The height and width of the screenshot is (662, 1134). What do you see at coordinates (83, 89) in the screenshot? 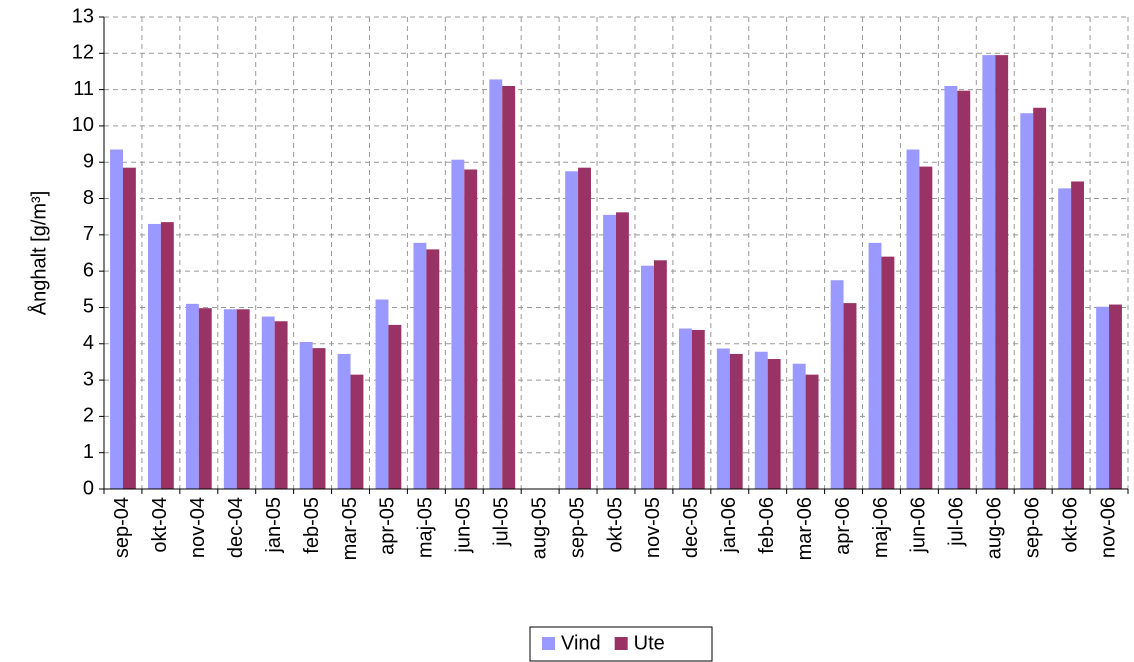
I see `y-tick-label: 11` at bounding box center [83, 89].